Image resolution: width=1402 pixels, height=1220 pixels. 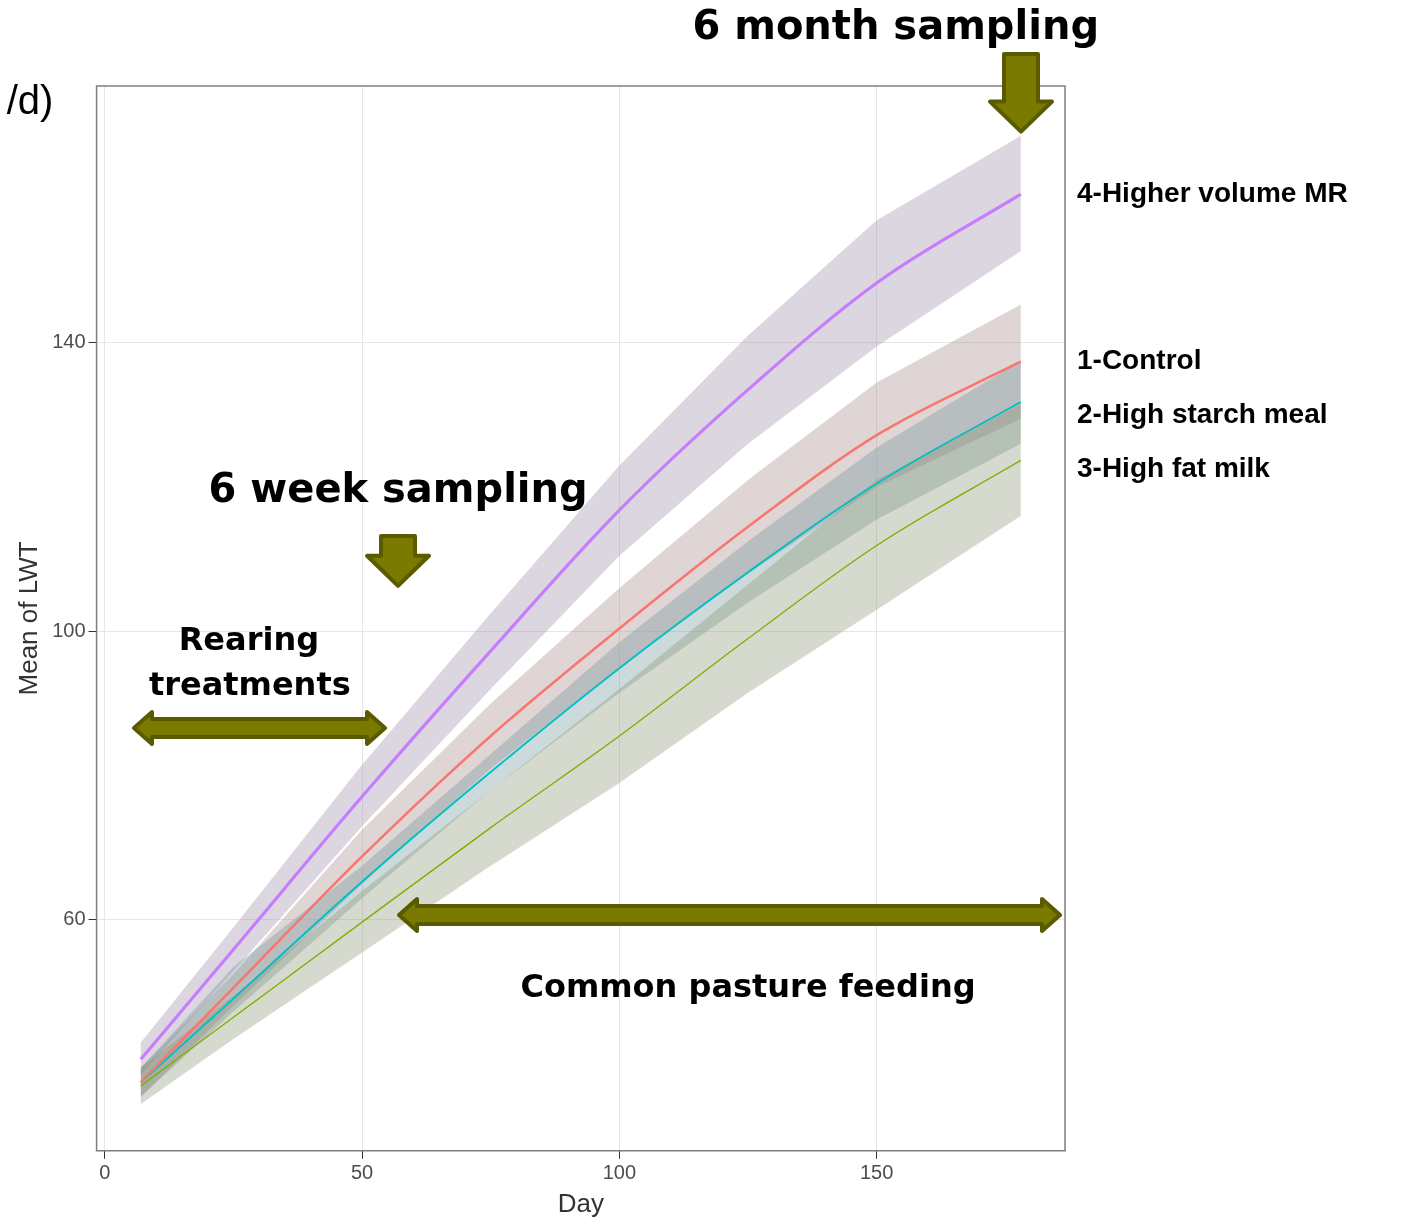 What do you see at coordinates (69, 629) in the screenshot?
I see `y-tick-label: 100` at bounding box center [69, 629].